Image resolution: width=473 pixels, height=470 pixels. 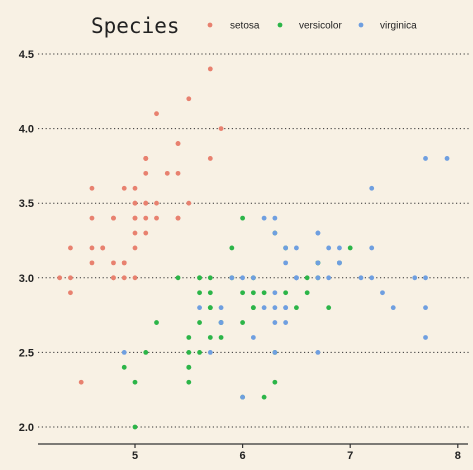 What do you see at coordinates (320, 26) in the screenshot?
I see `legend-label-versicolor: versicolor` at bounding box center [320, 26].